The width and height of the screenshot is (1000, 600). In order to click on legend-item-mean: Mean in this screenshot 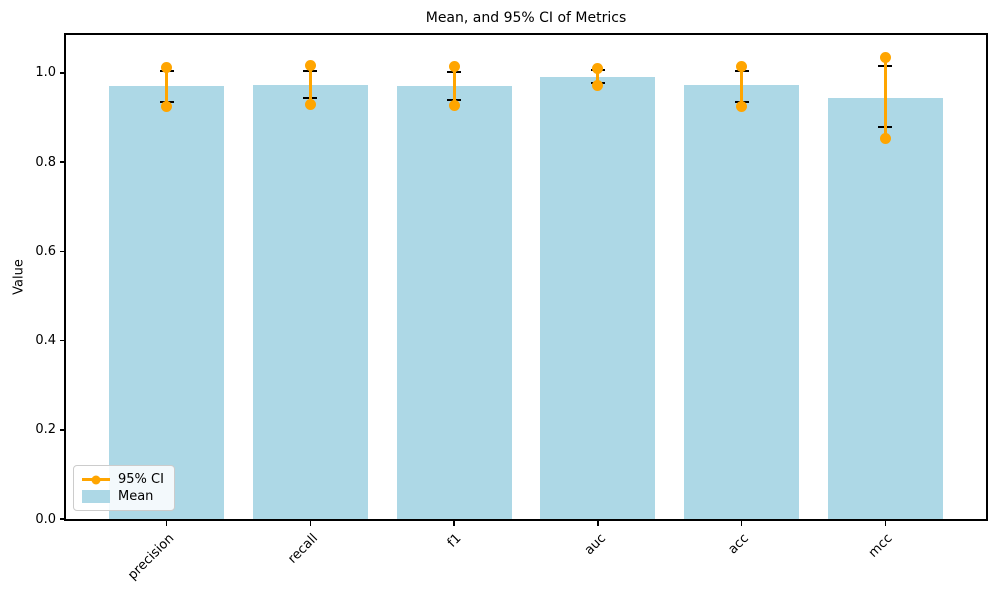, I will do `click(123, 496)`.